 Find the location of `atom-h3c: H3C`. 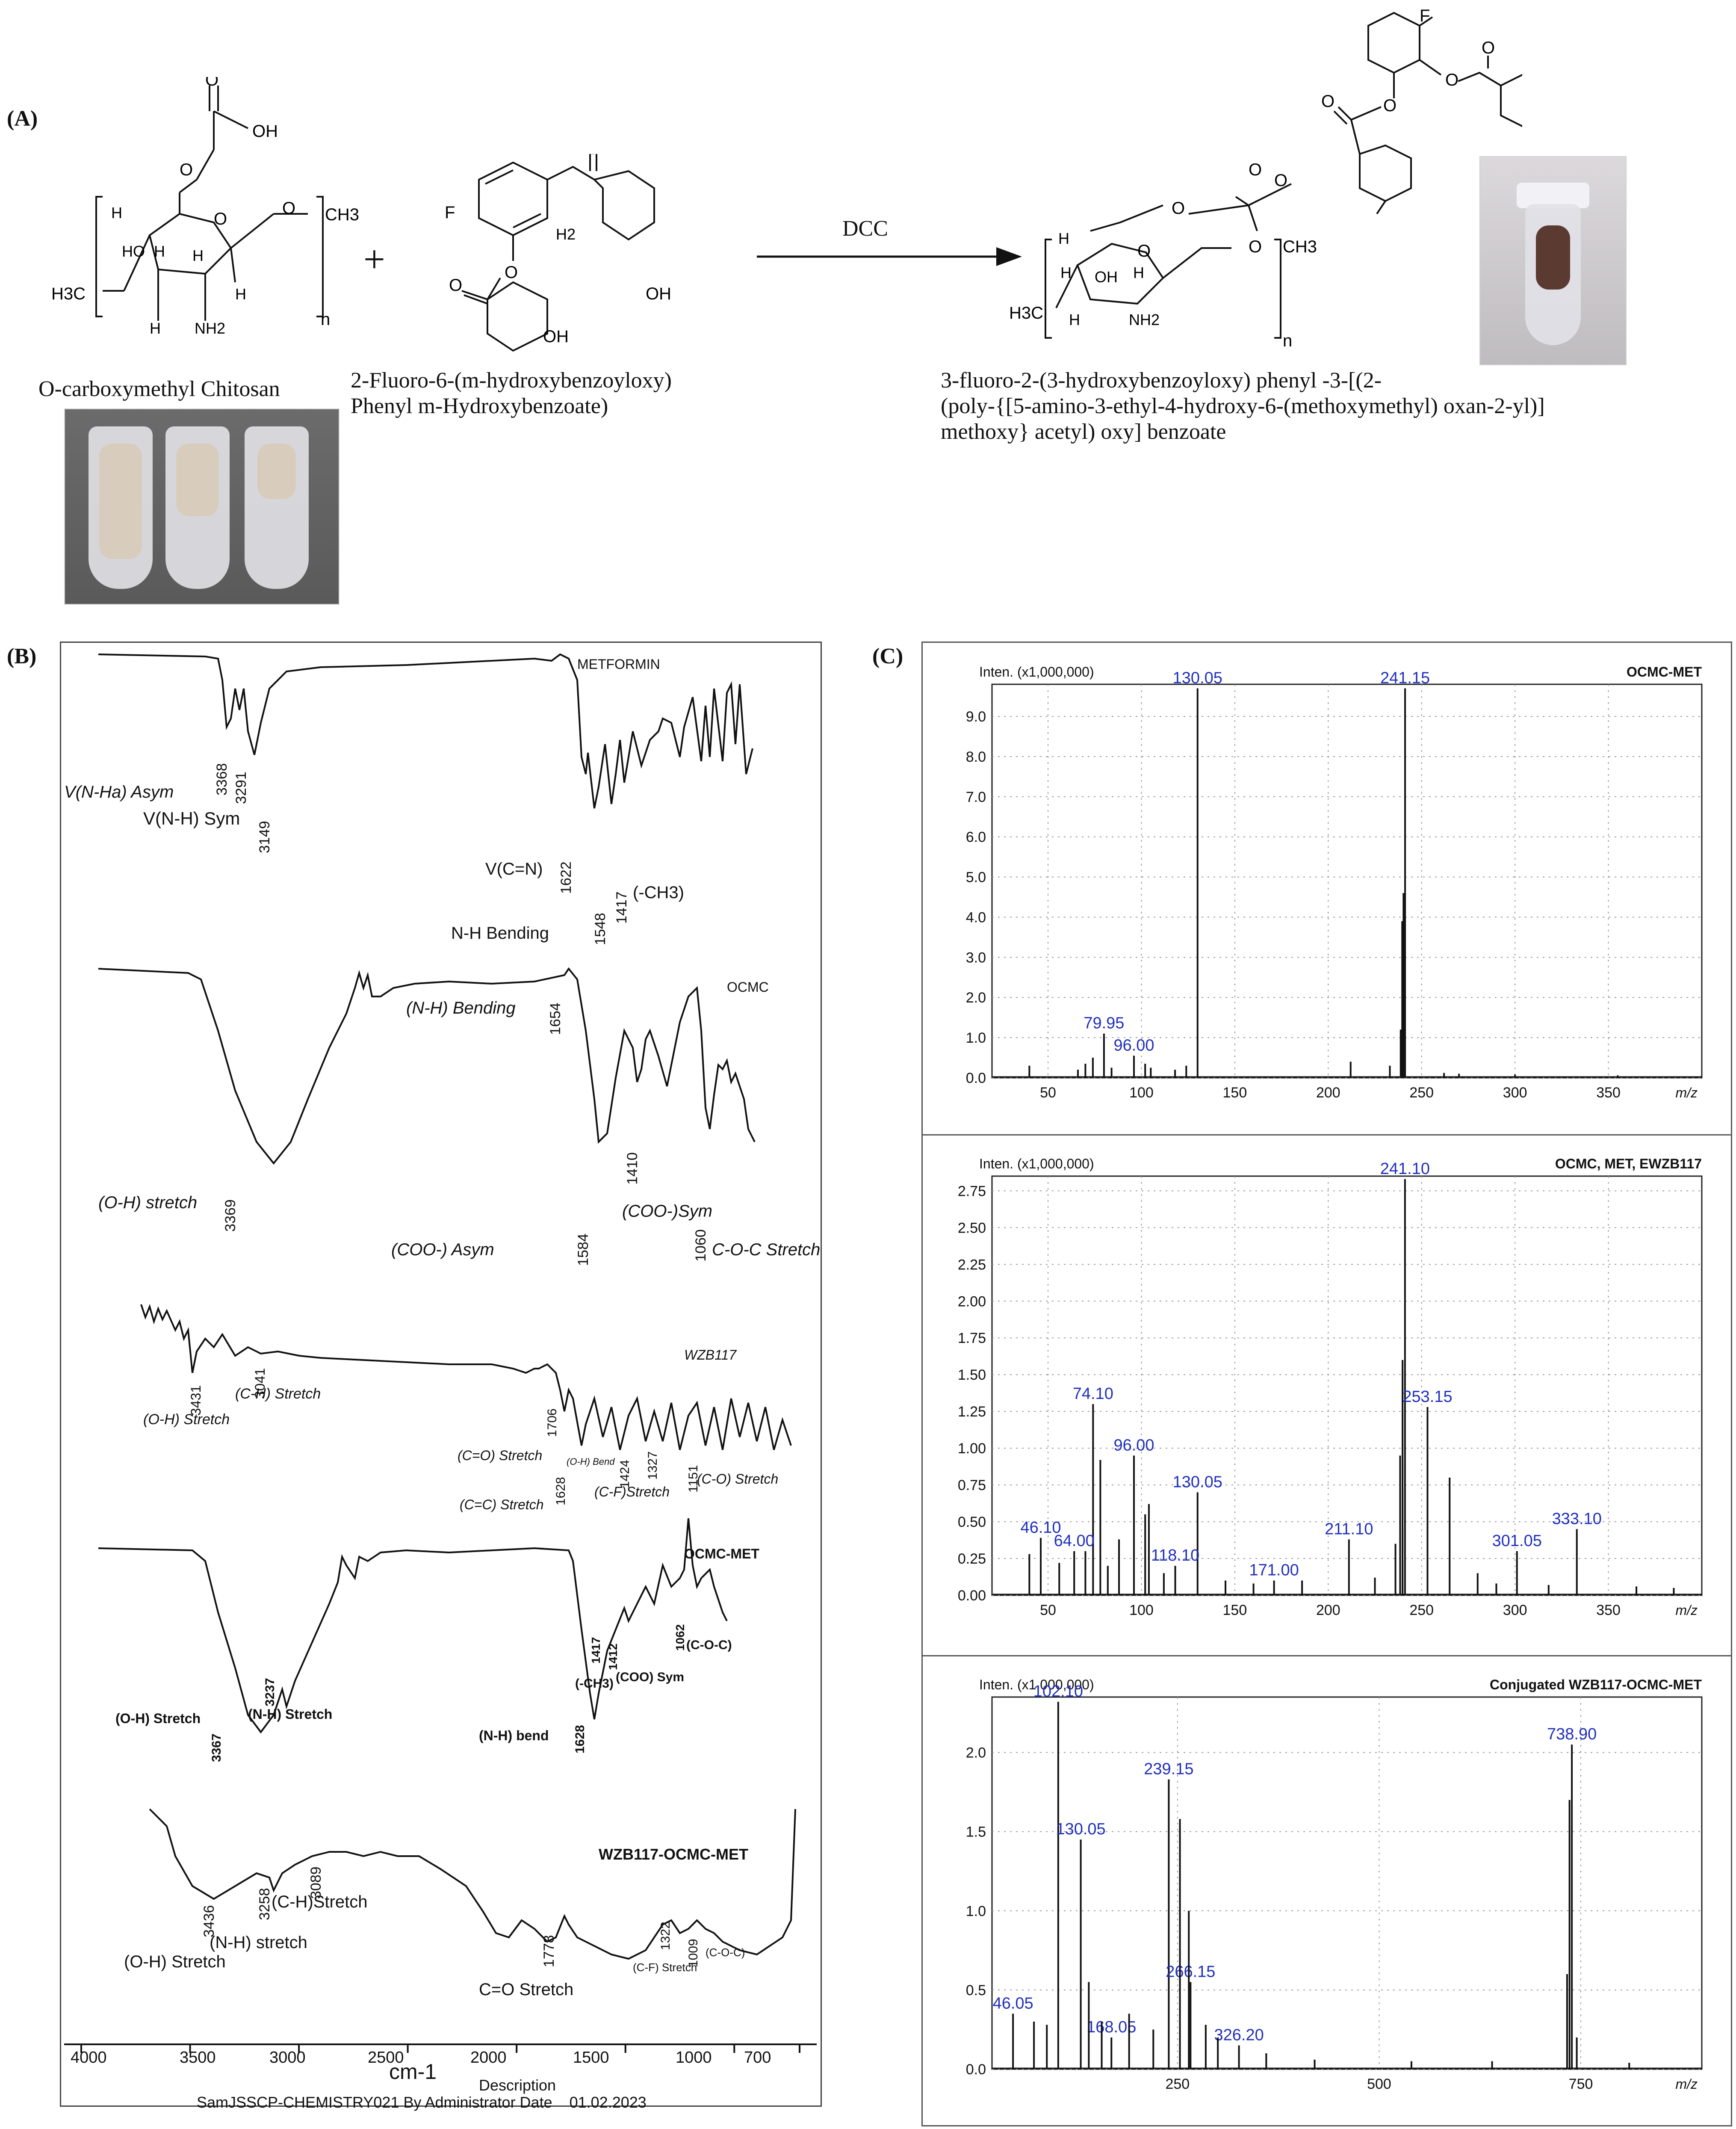

atom-h3c: H3C is located at coordinates (69, 293).